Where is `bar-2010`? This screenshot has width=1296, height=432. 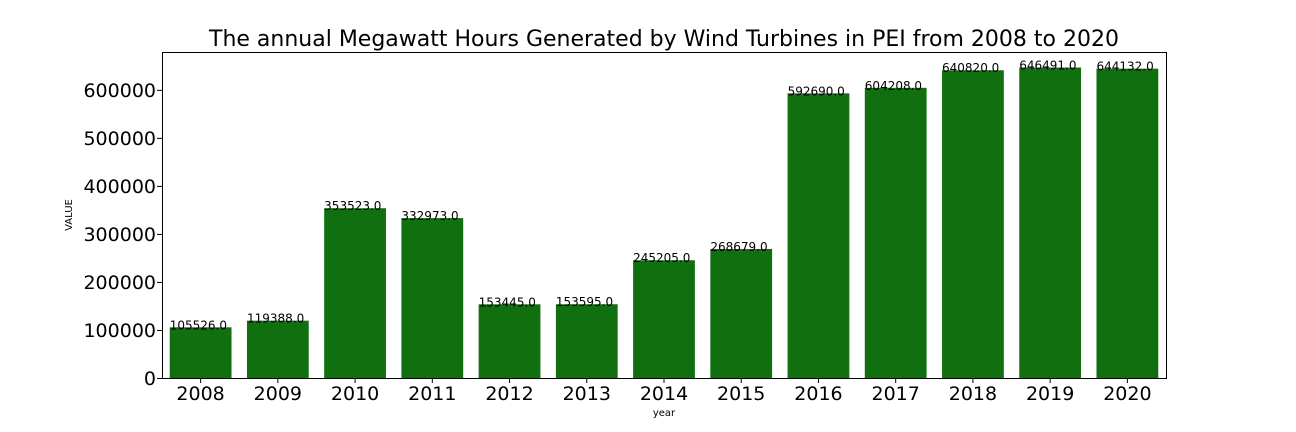
bar-2010 is located at coordinates (355, 293).